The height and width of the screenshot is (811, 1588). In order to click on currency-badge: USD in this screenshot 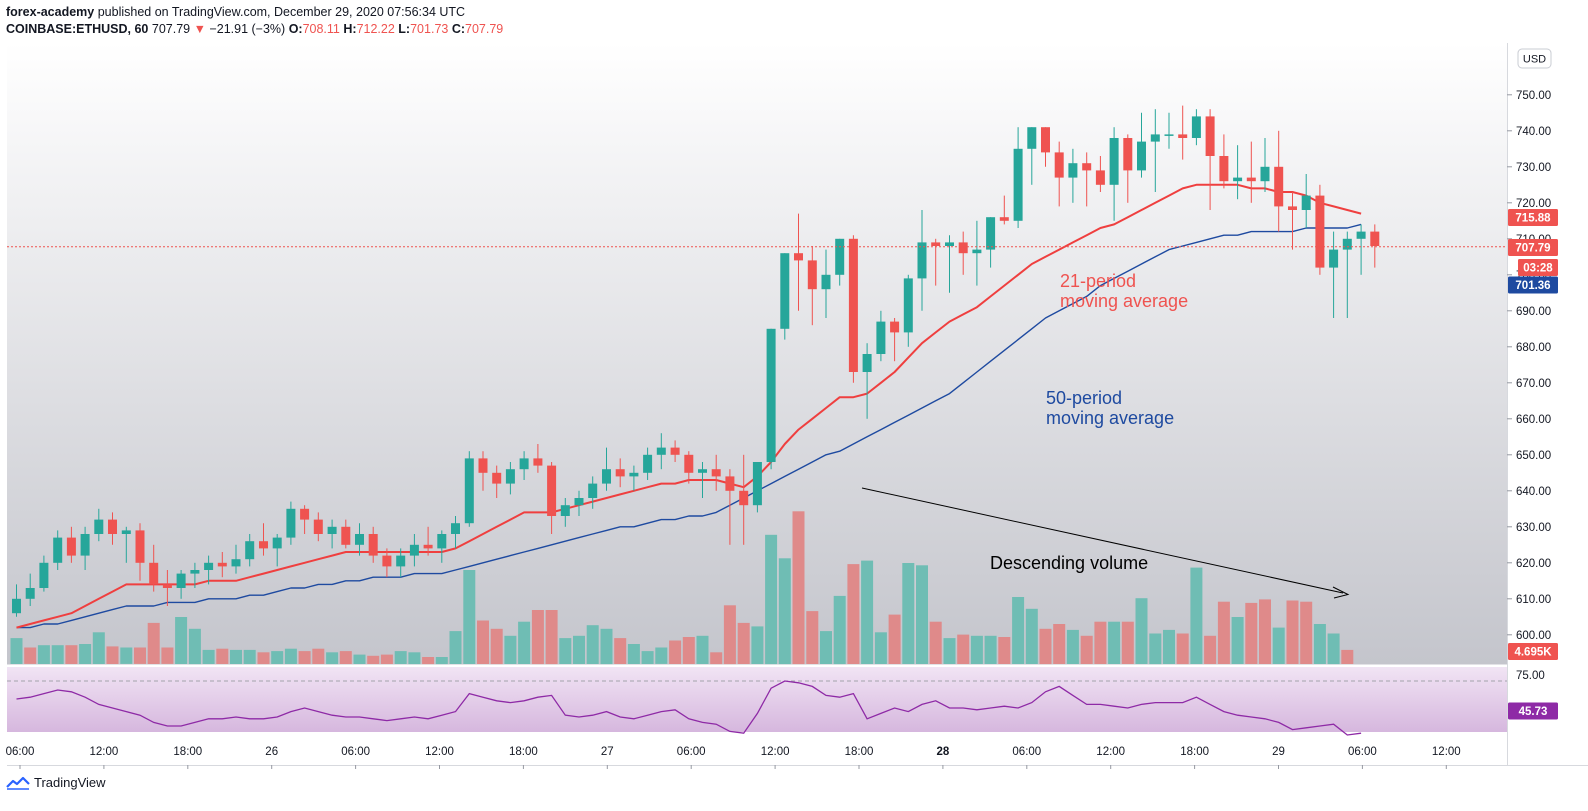, I will do `click(1534, 58)`.